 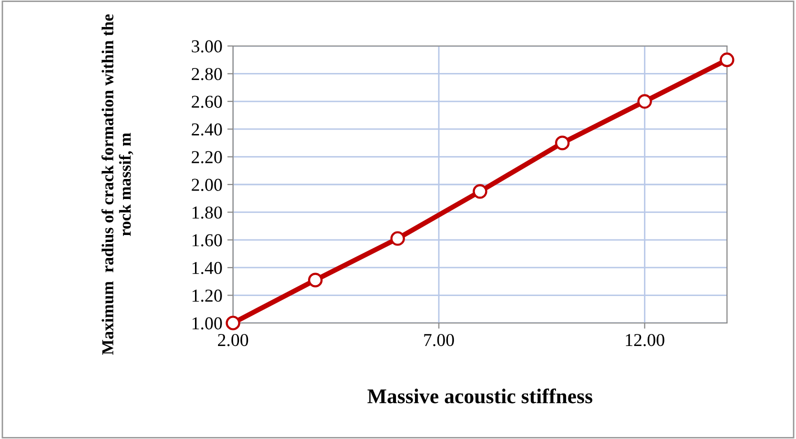 I want to click on y-tick-label: 2.60, so click(x=207, y=102).